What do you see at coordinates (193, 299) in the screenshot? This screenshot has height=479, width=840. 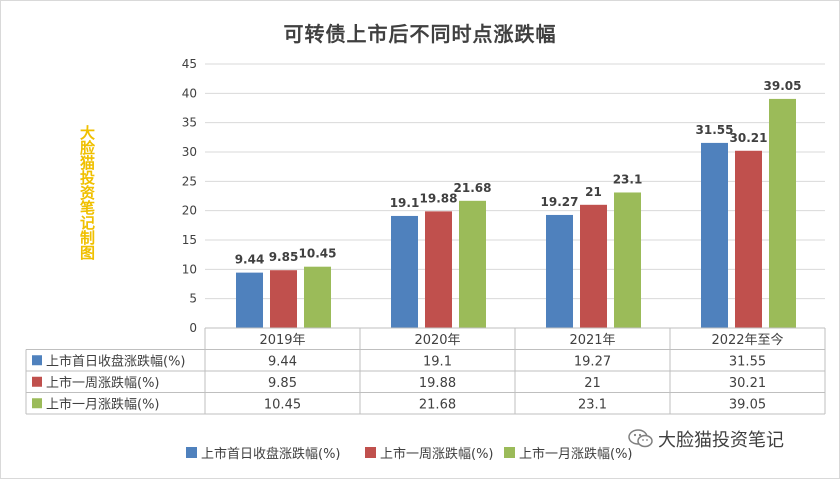 I see `y-tick-label: 5` at bounding box center [193, 299].